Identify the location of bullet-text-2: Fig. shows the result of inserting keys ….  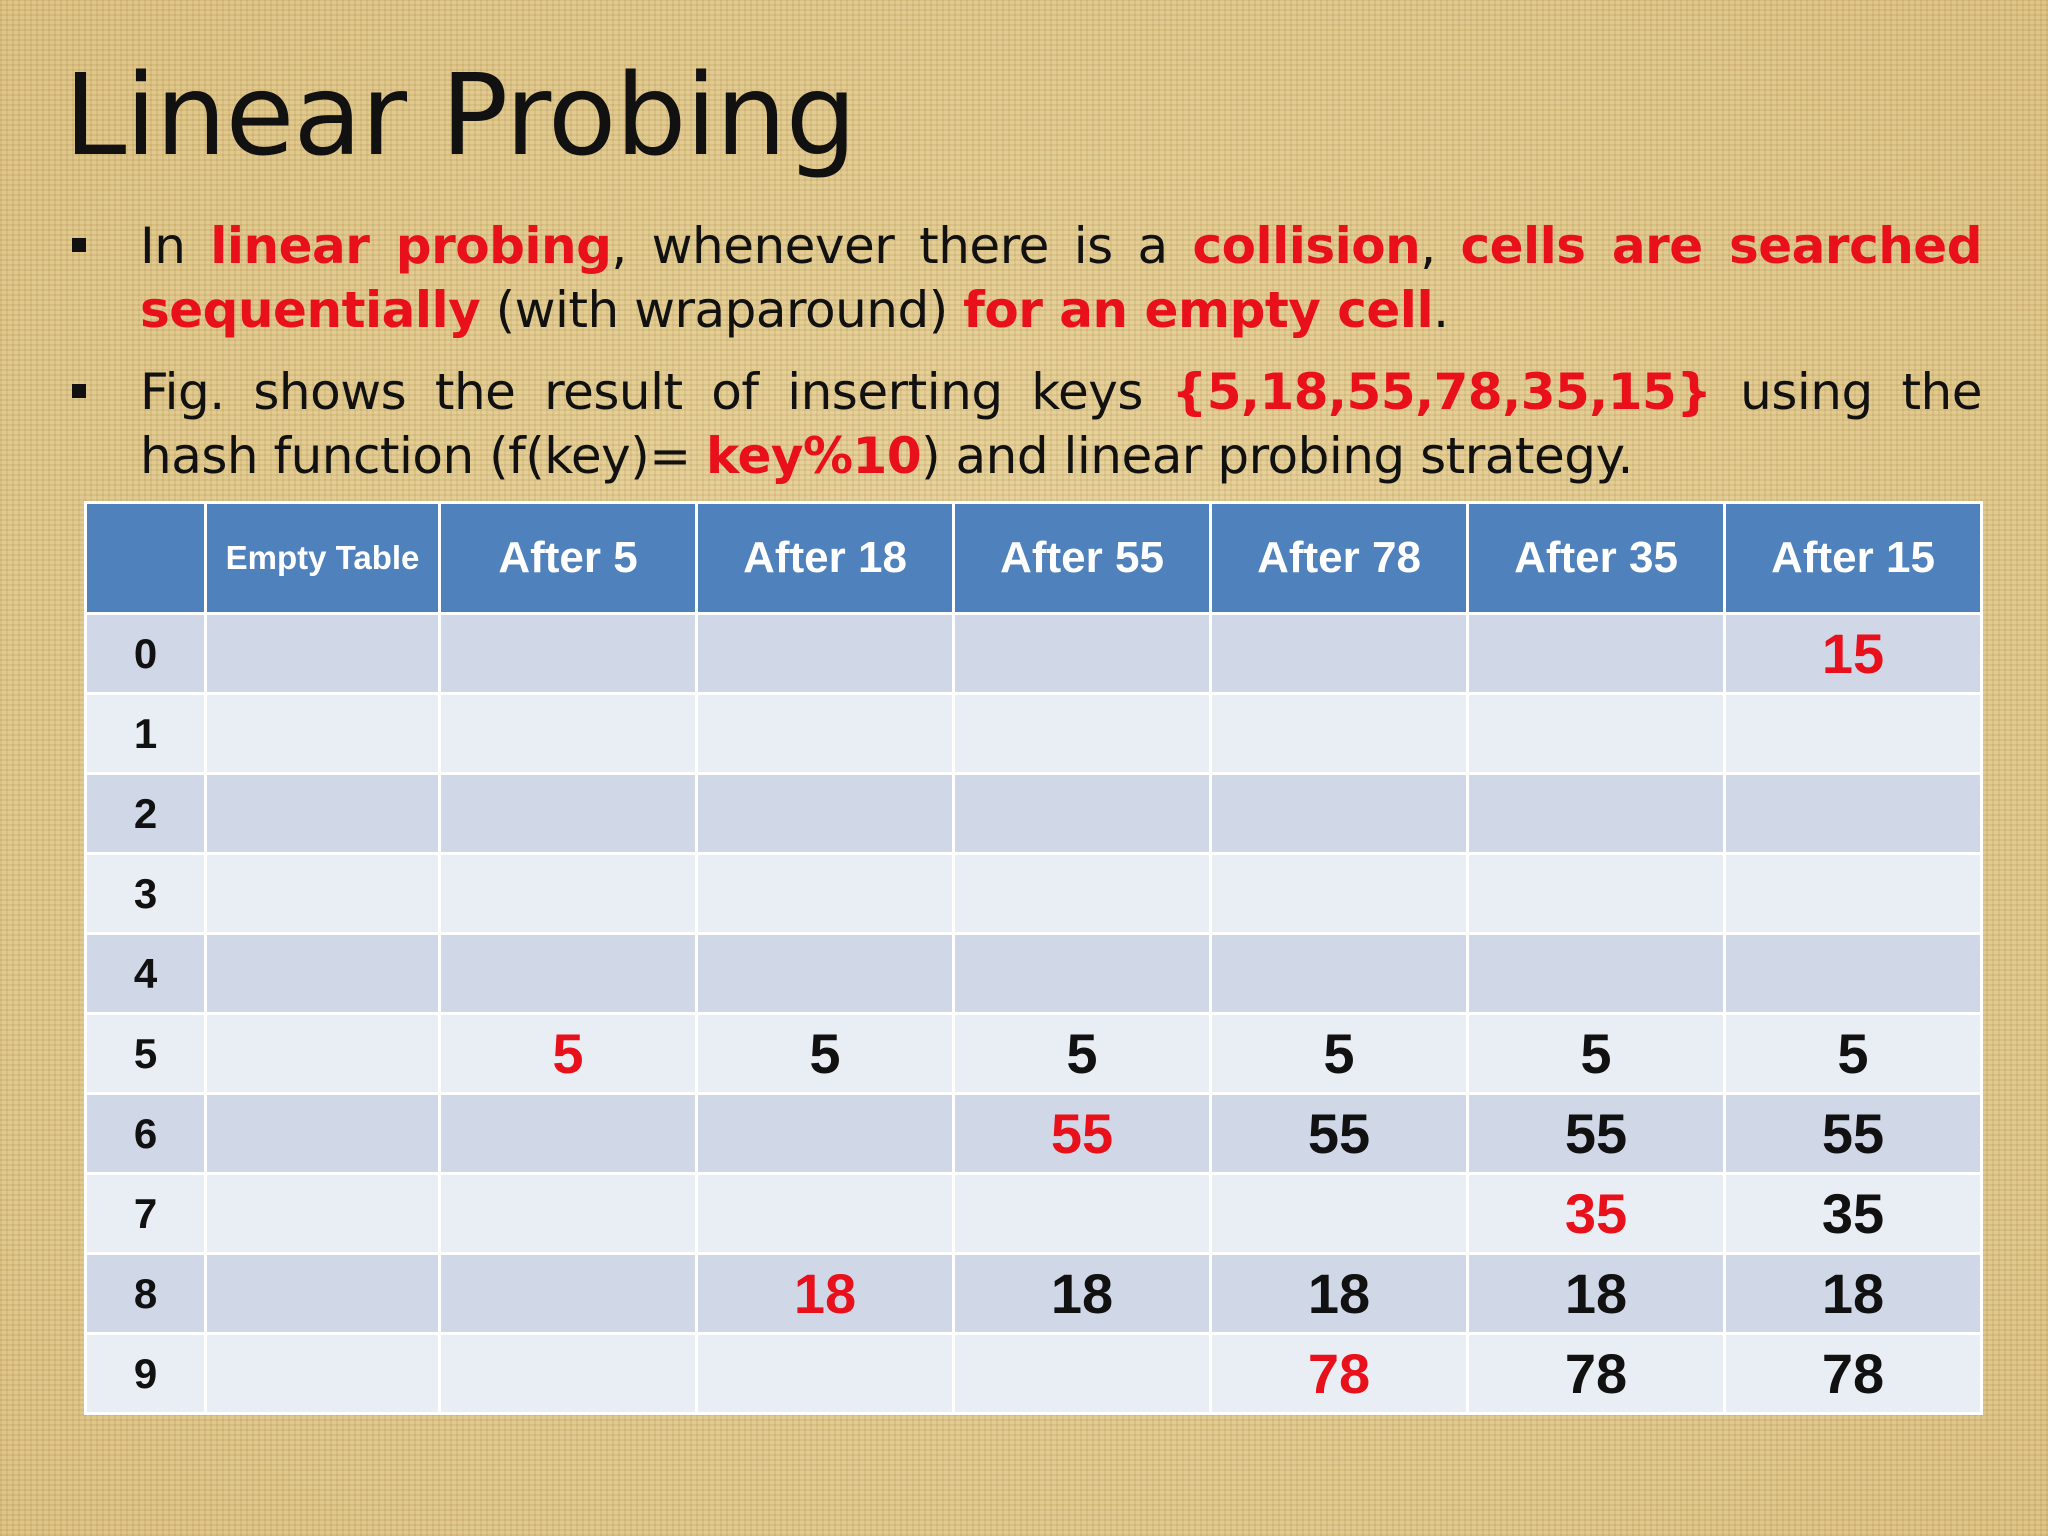
(1061, 424).